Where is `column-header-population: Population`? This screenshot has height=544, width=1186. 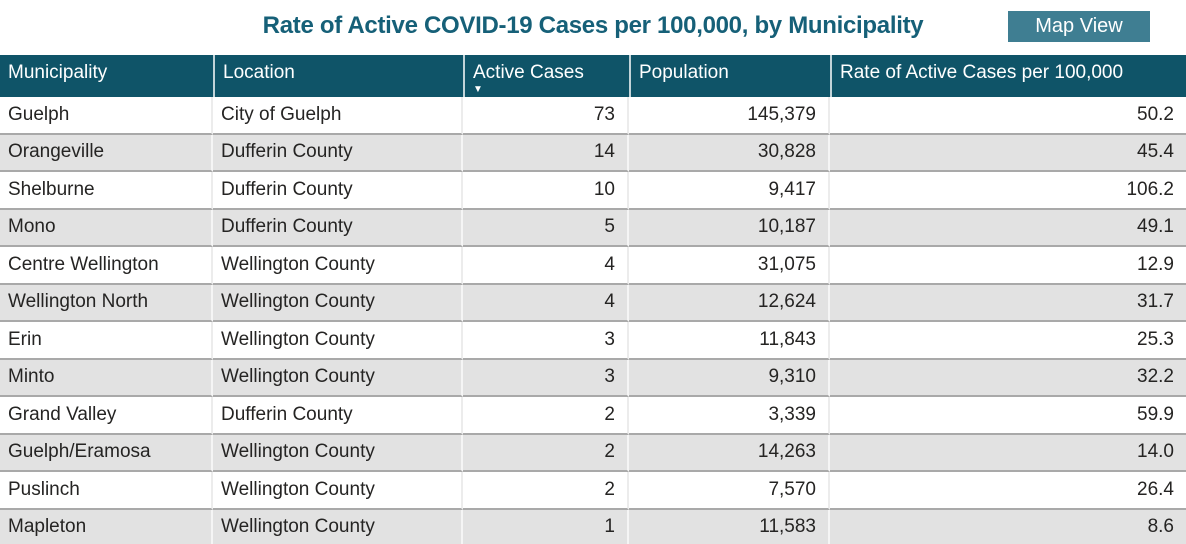
column-header-population: Population is located at coordinates (729, 76).